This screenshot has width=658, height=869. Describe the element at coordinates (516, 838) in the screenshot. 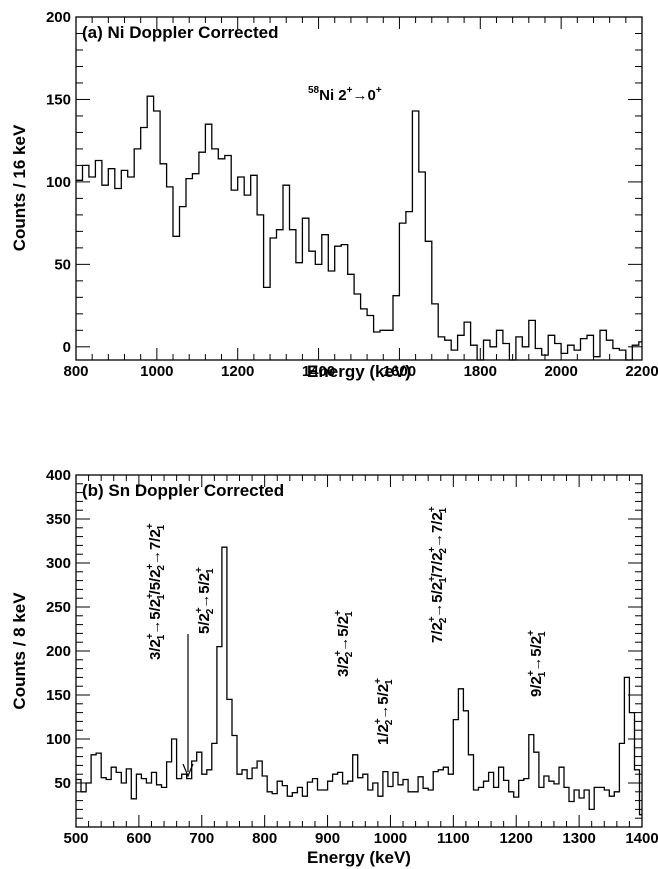

I see `panel-b-x-tick-label: 1200` at that location.